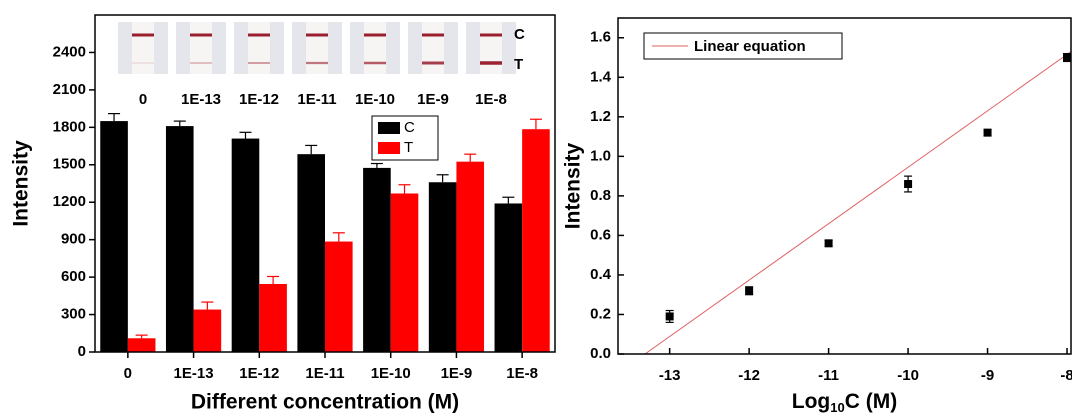 This screenshot has height=418, width=1072. I want to click on x-axis-label-part: 10, so click(837, 407).